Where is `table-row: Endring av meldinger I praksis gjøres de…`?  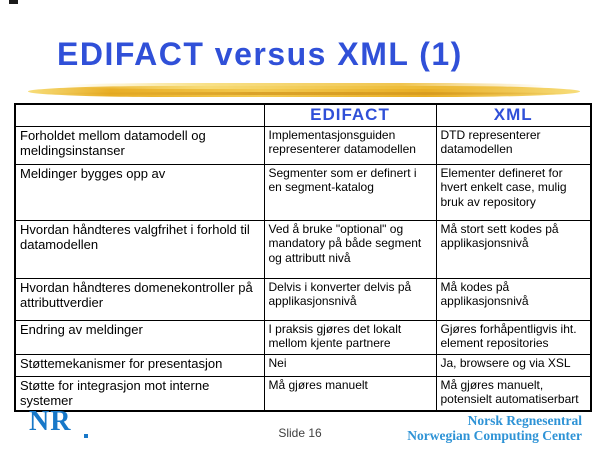 table-row: Endring av meldinger I praksis gjøres de… is located at coordinates (303, 337).